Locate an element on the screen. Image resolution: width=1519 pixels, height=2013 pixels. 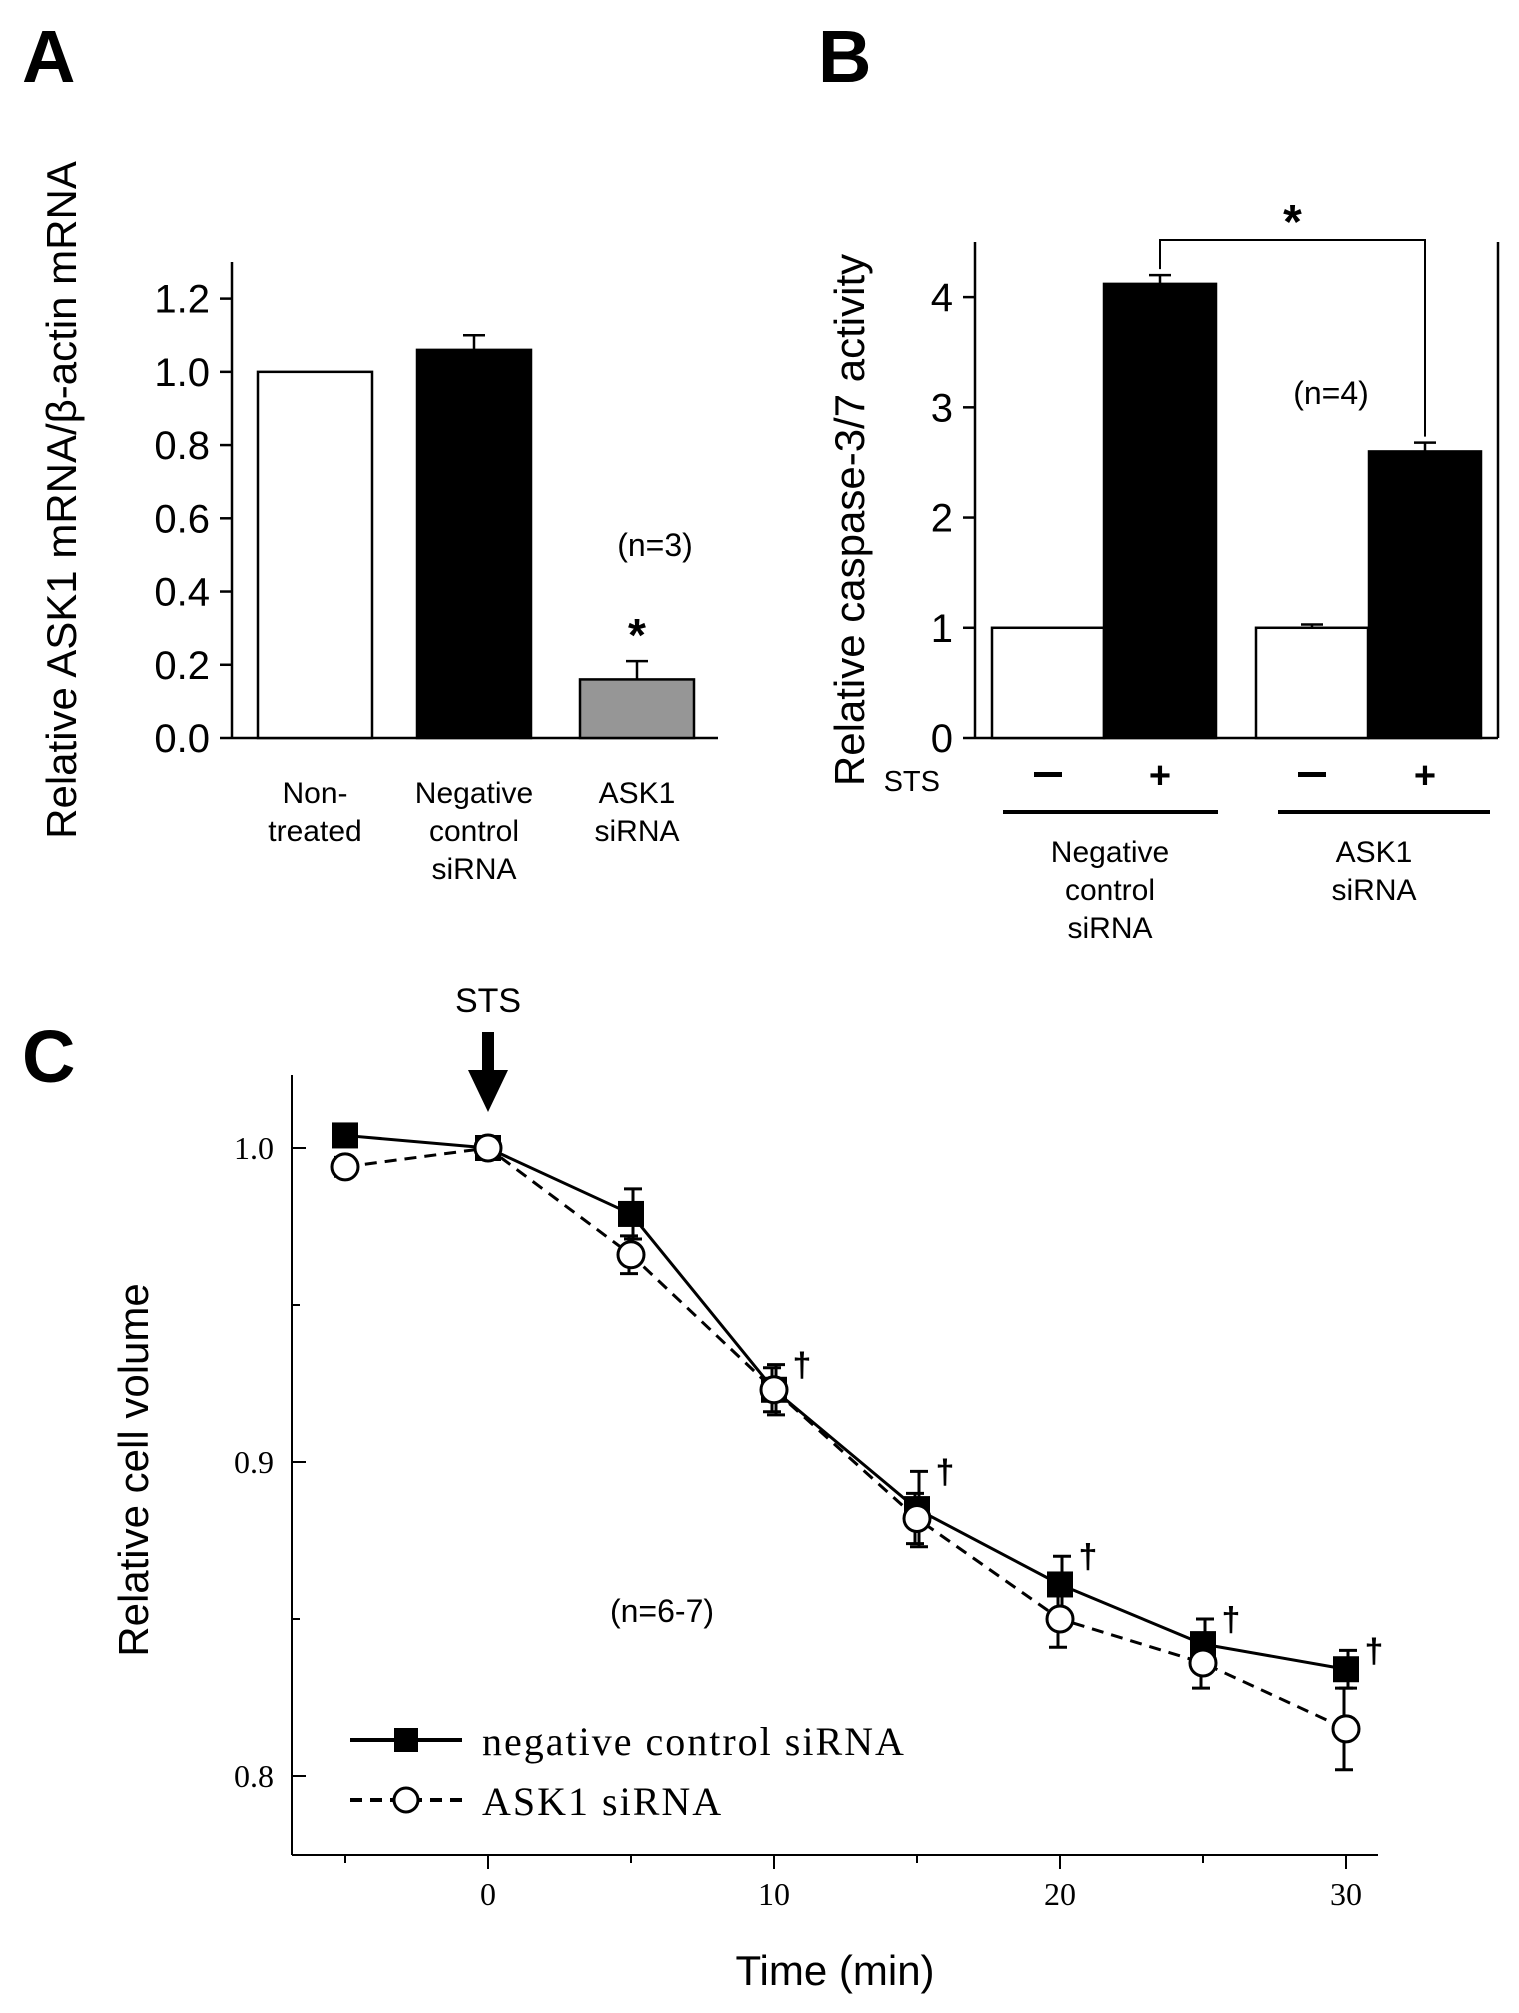
a-category-label: Non- is located at coordinates (314, 793).